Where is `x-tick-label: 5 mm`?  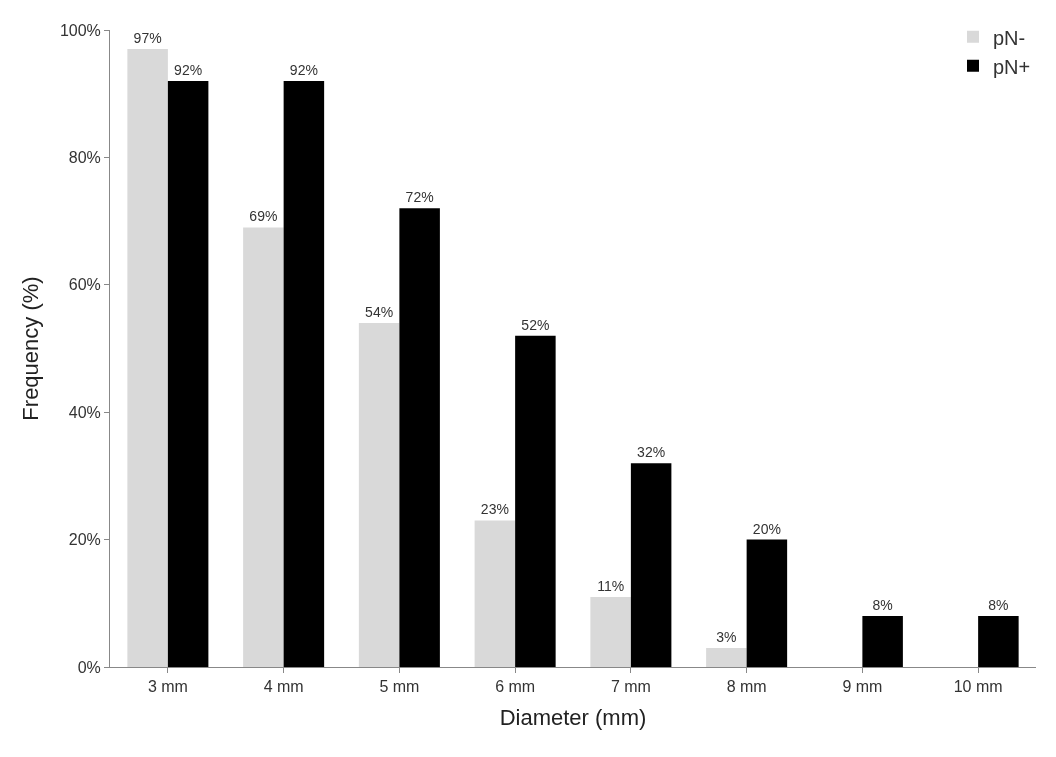
x-tick-label: 5 mm is located at coordinates (399, 687).